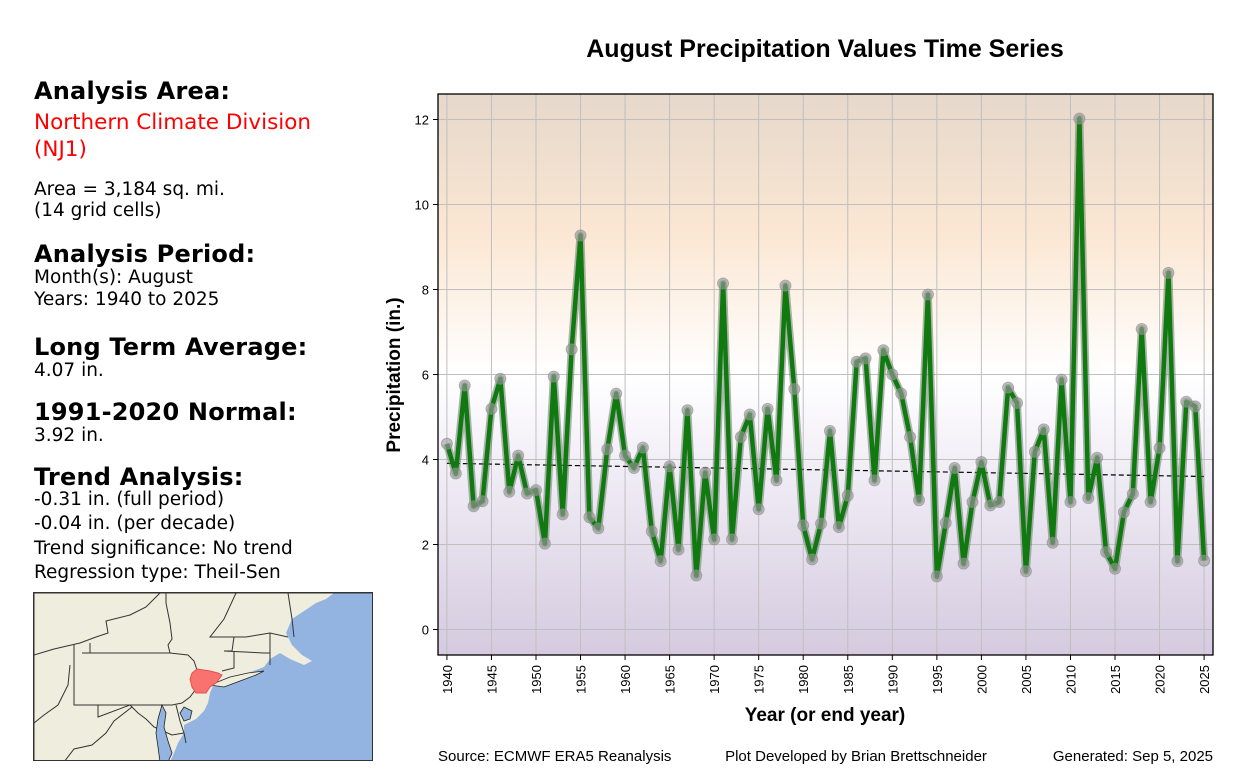 The width and height of the screenshot is (1250, 780). What do you see at coordinates (163, 548) in the screenshot?
I see `trend-significance: Trend significance: No trend` at bounding box center [163, 548].